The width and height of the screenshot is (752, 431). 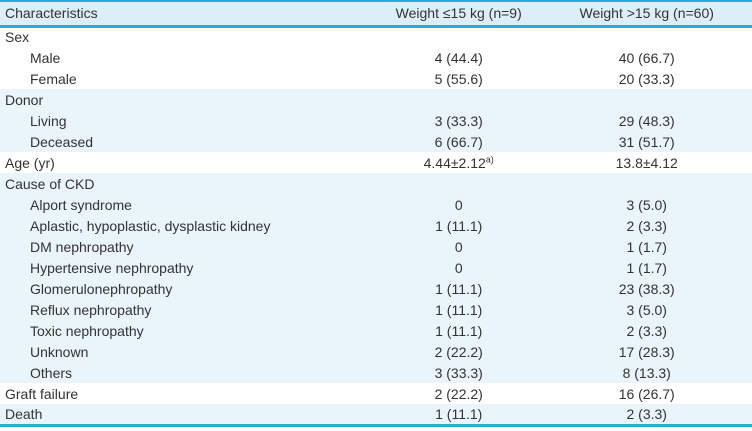 I want to click on table-row: Hypertensive nephropathy 0 1 (1.7), so click(x=376, y=267).